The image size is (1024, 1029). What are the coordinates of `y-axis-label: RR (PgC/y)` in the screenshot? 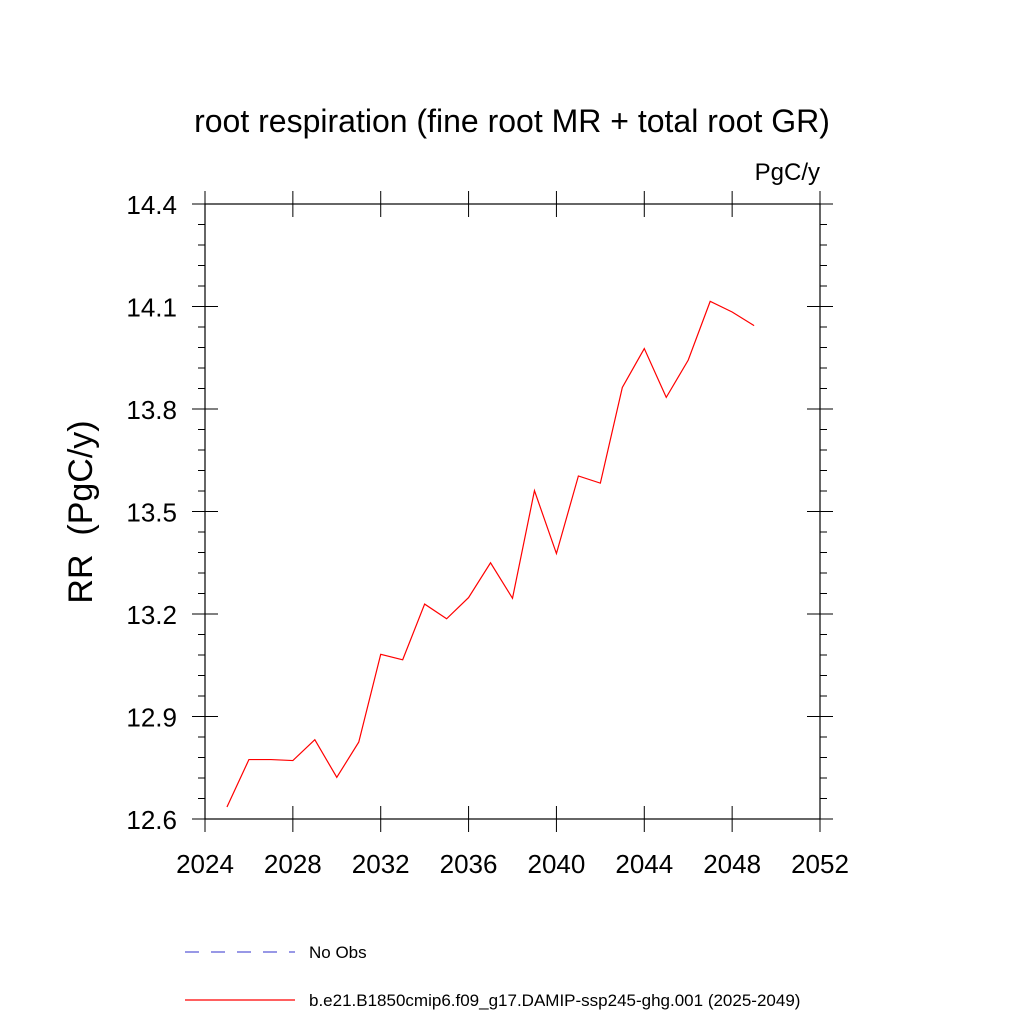 It's located at (81, 511).